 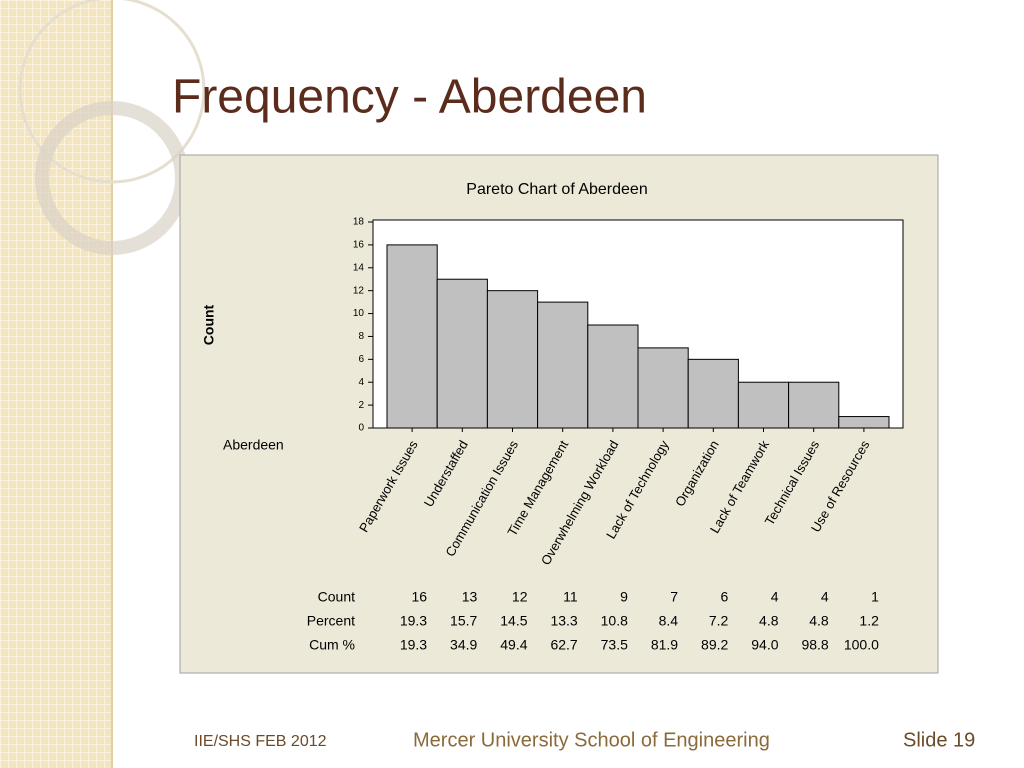 I want to click on table-cum-percent: 62.7, so click(x=563, y=645).